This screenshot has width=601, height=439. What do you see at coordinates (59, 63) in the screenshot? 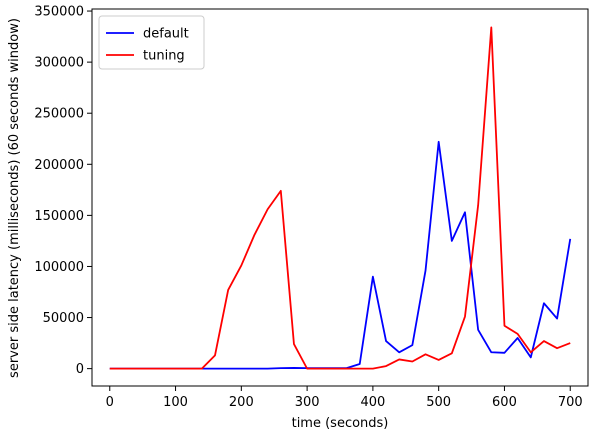
I see `y-tick-label: 300000` at bounding box center [59, 63].